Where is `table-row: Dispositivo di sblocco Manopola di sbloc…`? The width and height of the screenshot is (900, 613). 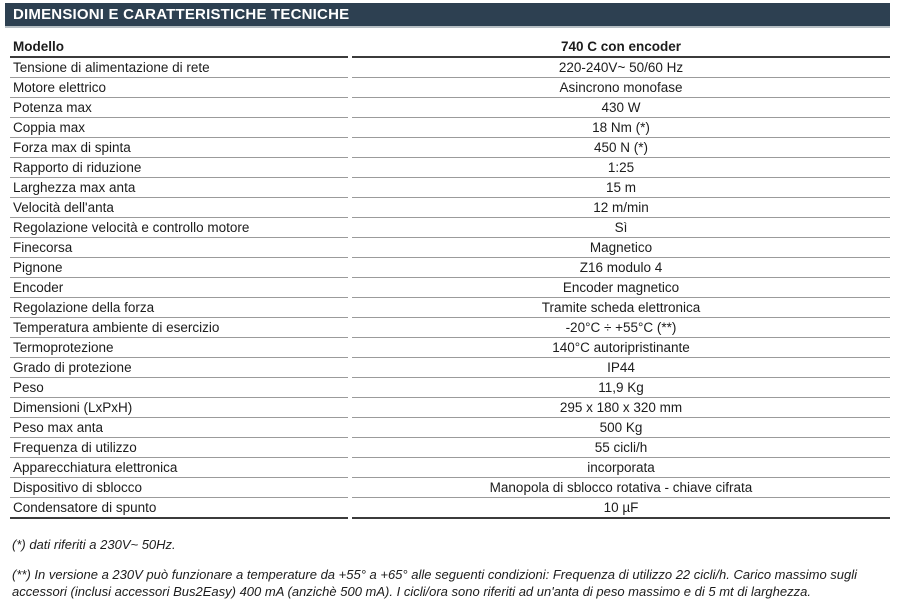
table-row: Dispositivo di sblocco Manopola di sbloc… is located at coordinates (450, 488).